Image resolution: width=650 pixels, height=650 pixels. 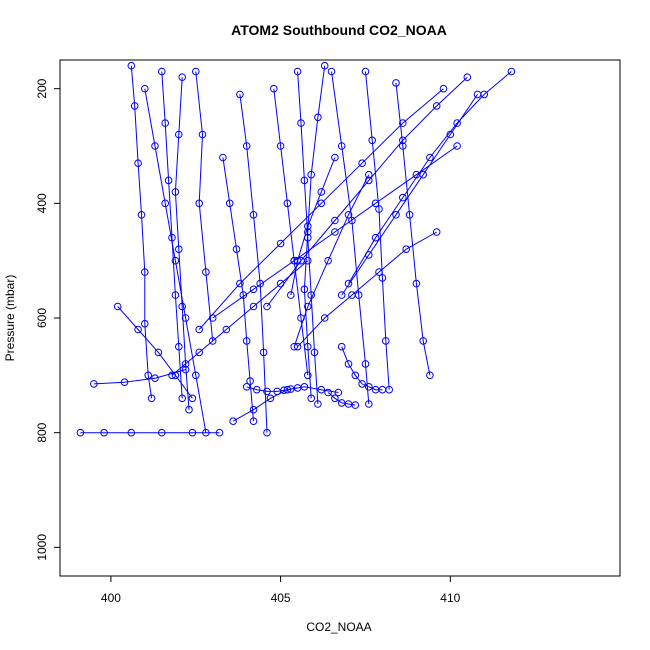 I want to click on x-tick-label: 405, so click(x=281, y=598).